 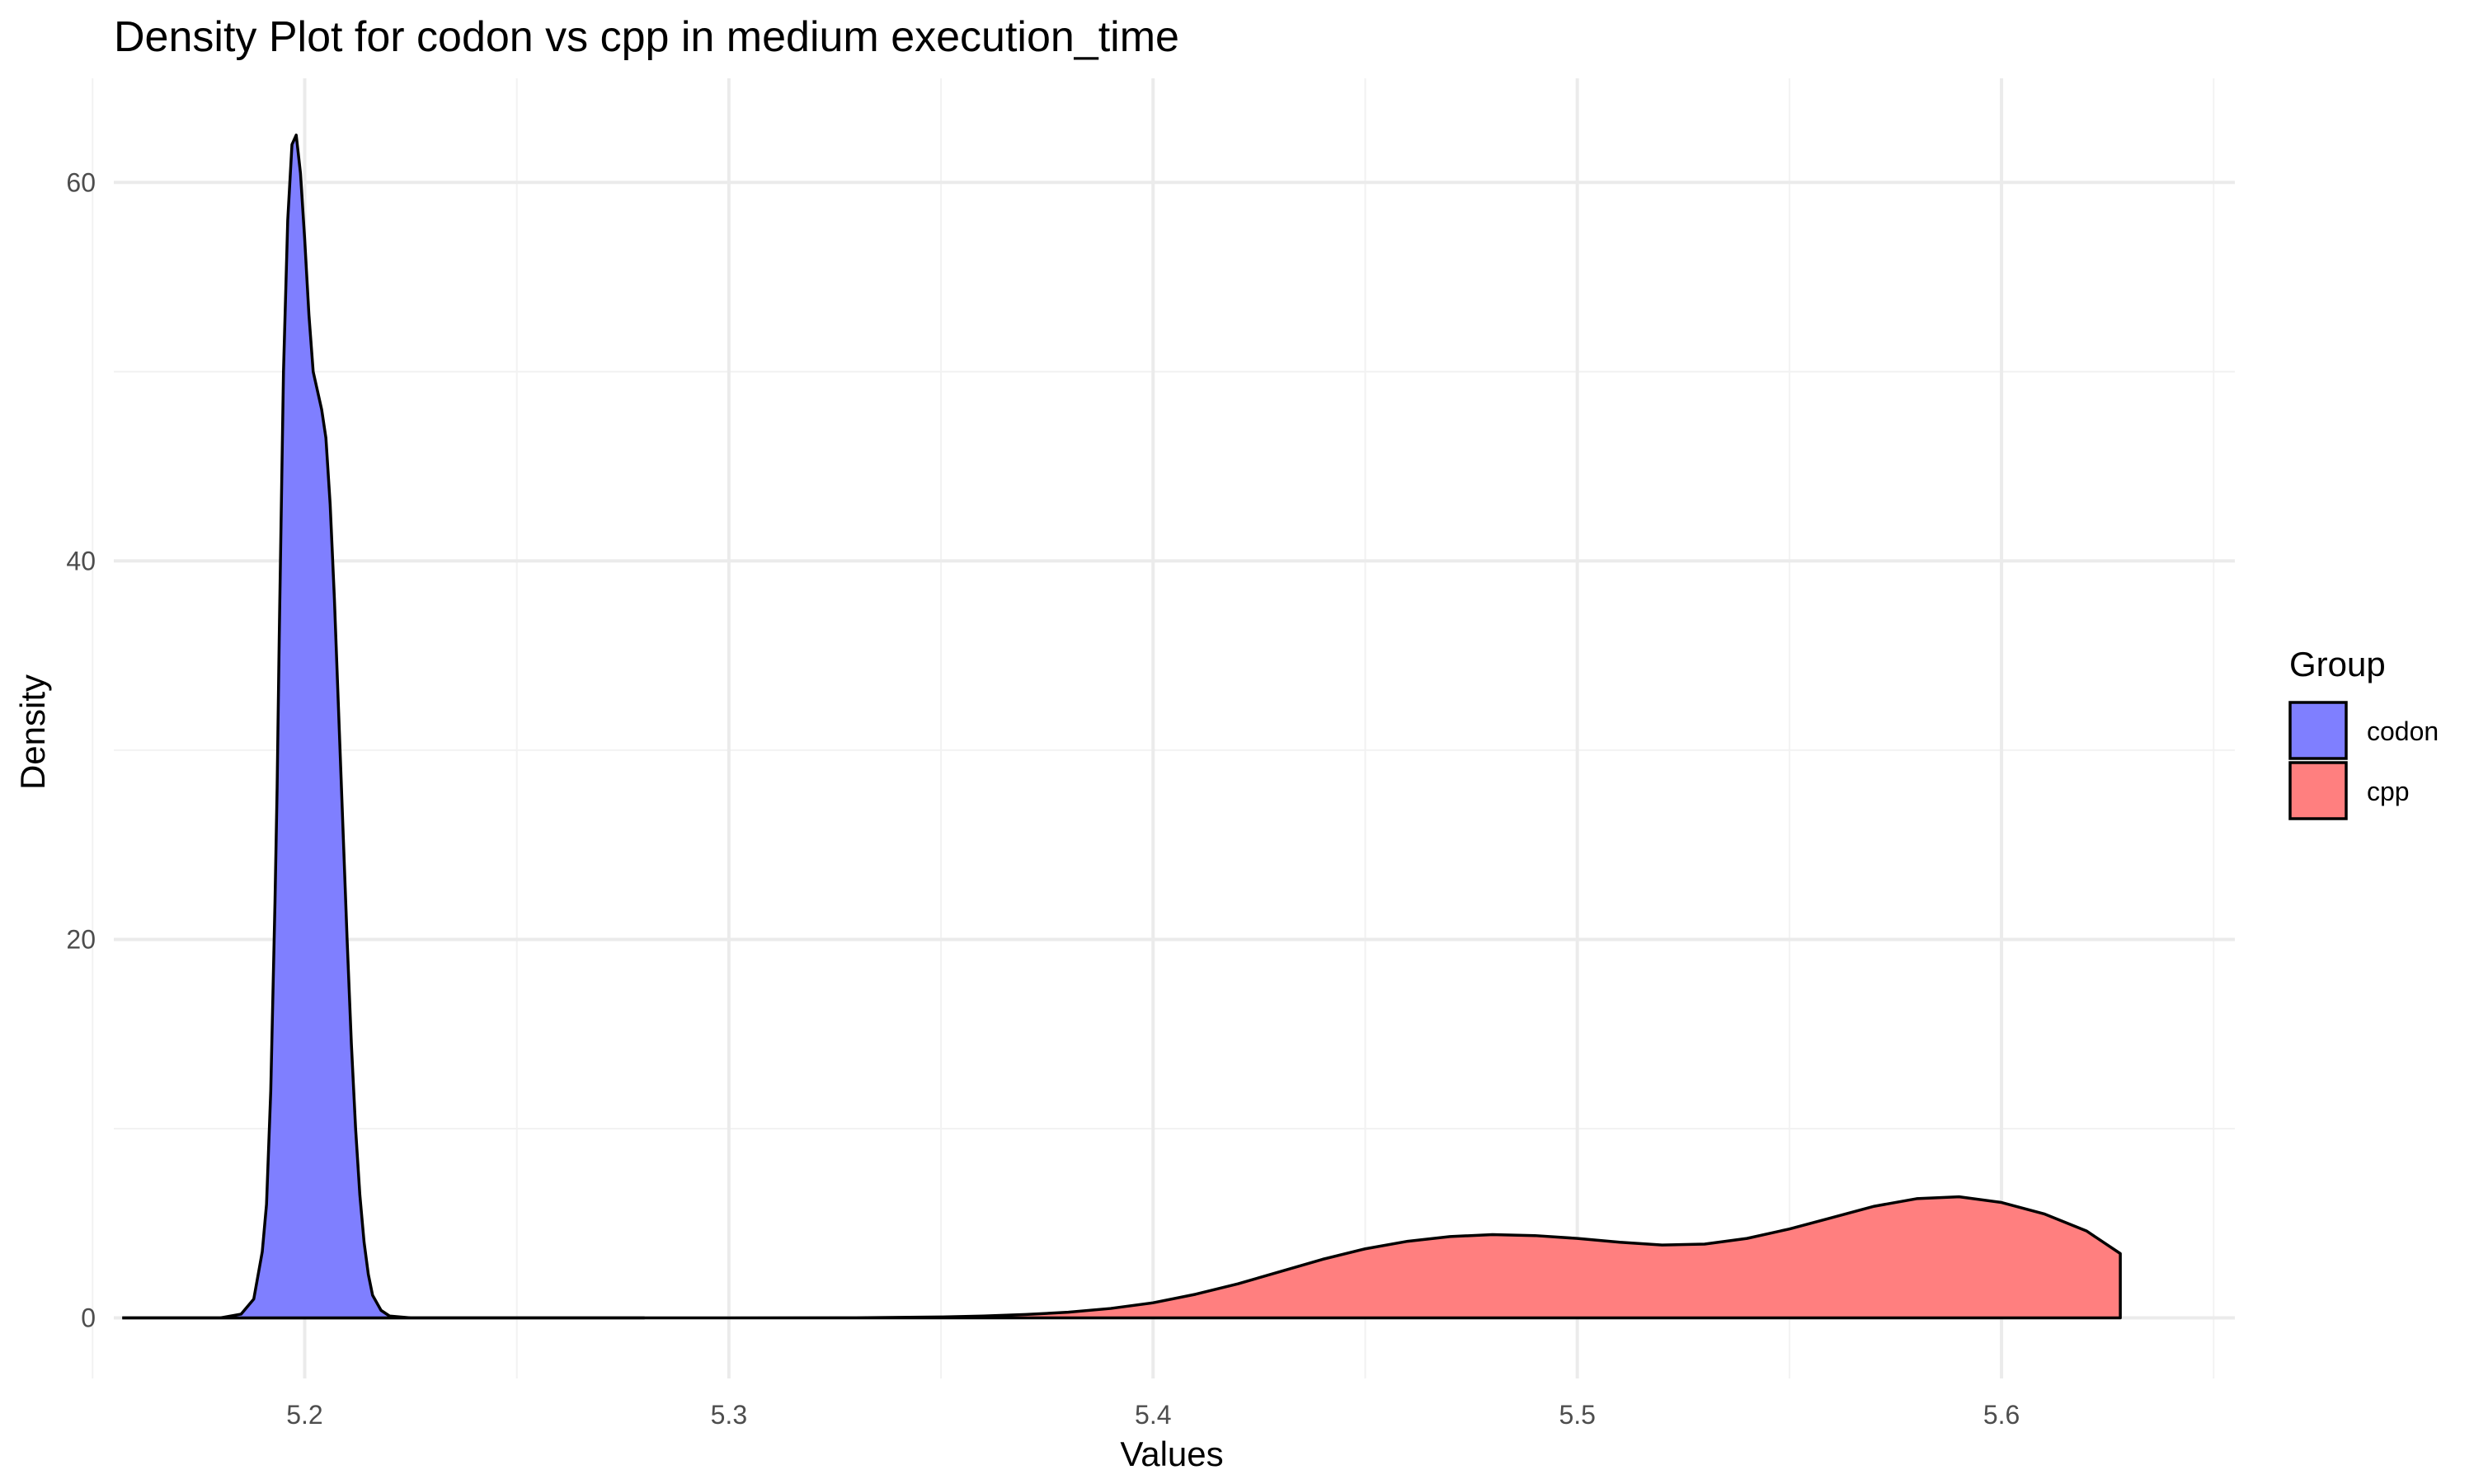 What do you see at coordinates (88, 1318) in the screenshot?
I see `y-tick-label: 0` at bounding box center [88, 1318].